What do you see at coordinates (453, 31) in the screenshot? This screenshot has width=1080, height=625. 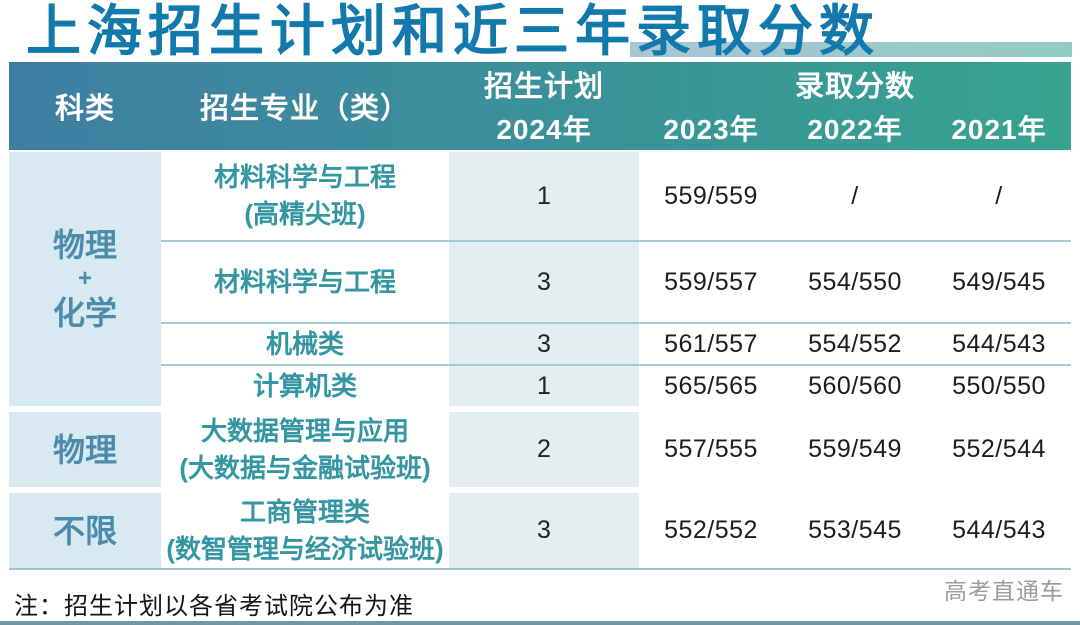 I see `page-title: 上海招生计划和近三年录取分数` at bounding box center [453, 31].